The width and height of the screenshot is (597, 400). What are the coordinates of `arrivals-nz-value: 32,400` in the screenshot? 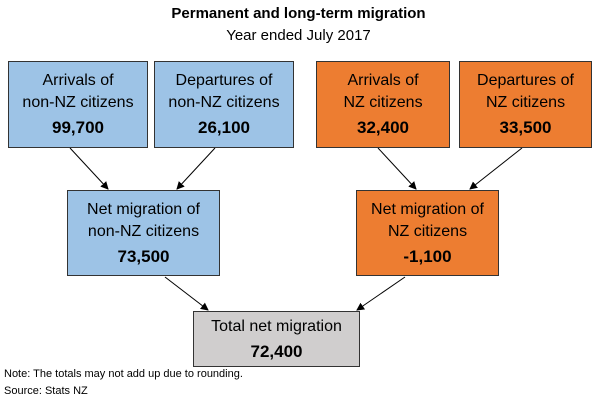 It's located at (383, 127).